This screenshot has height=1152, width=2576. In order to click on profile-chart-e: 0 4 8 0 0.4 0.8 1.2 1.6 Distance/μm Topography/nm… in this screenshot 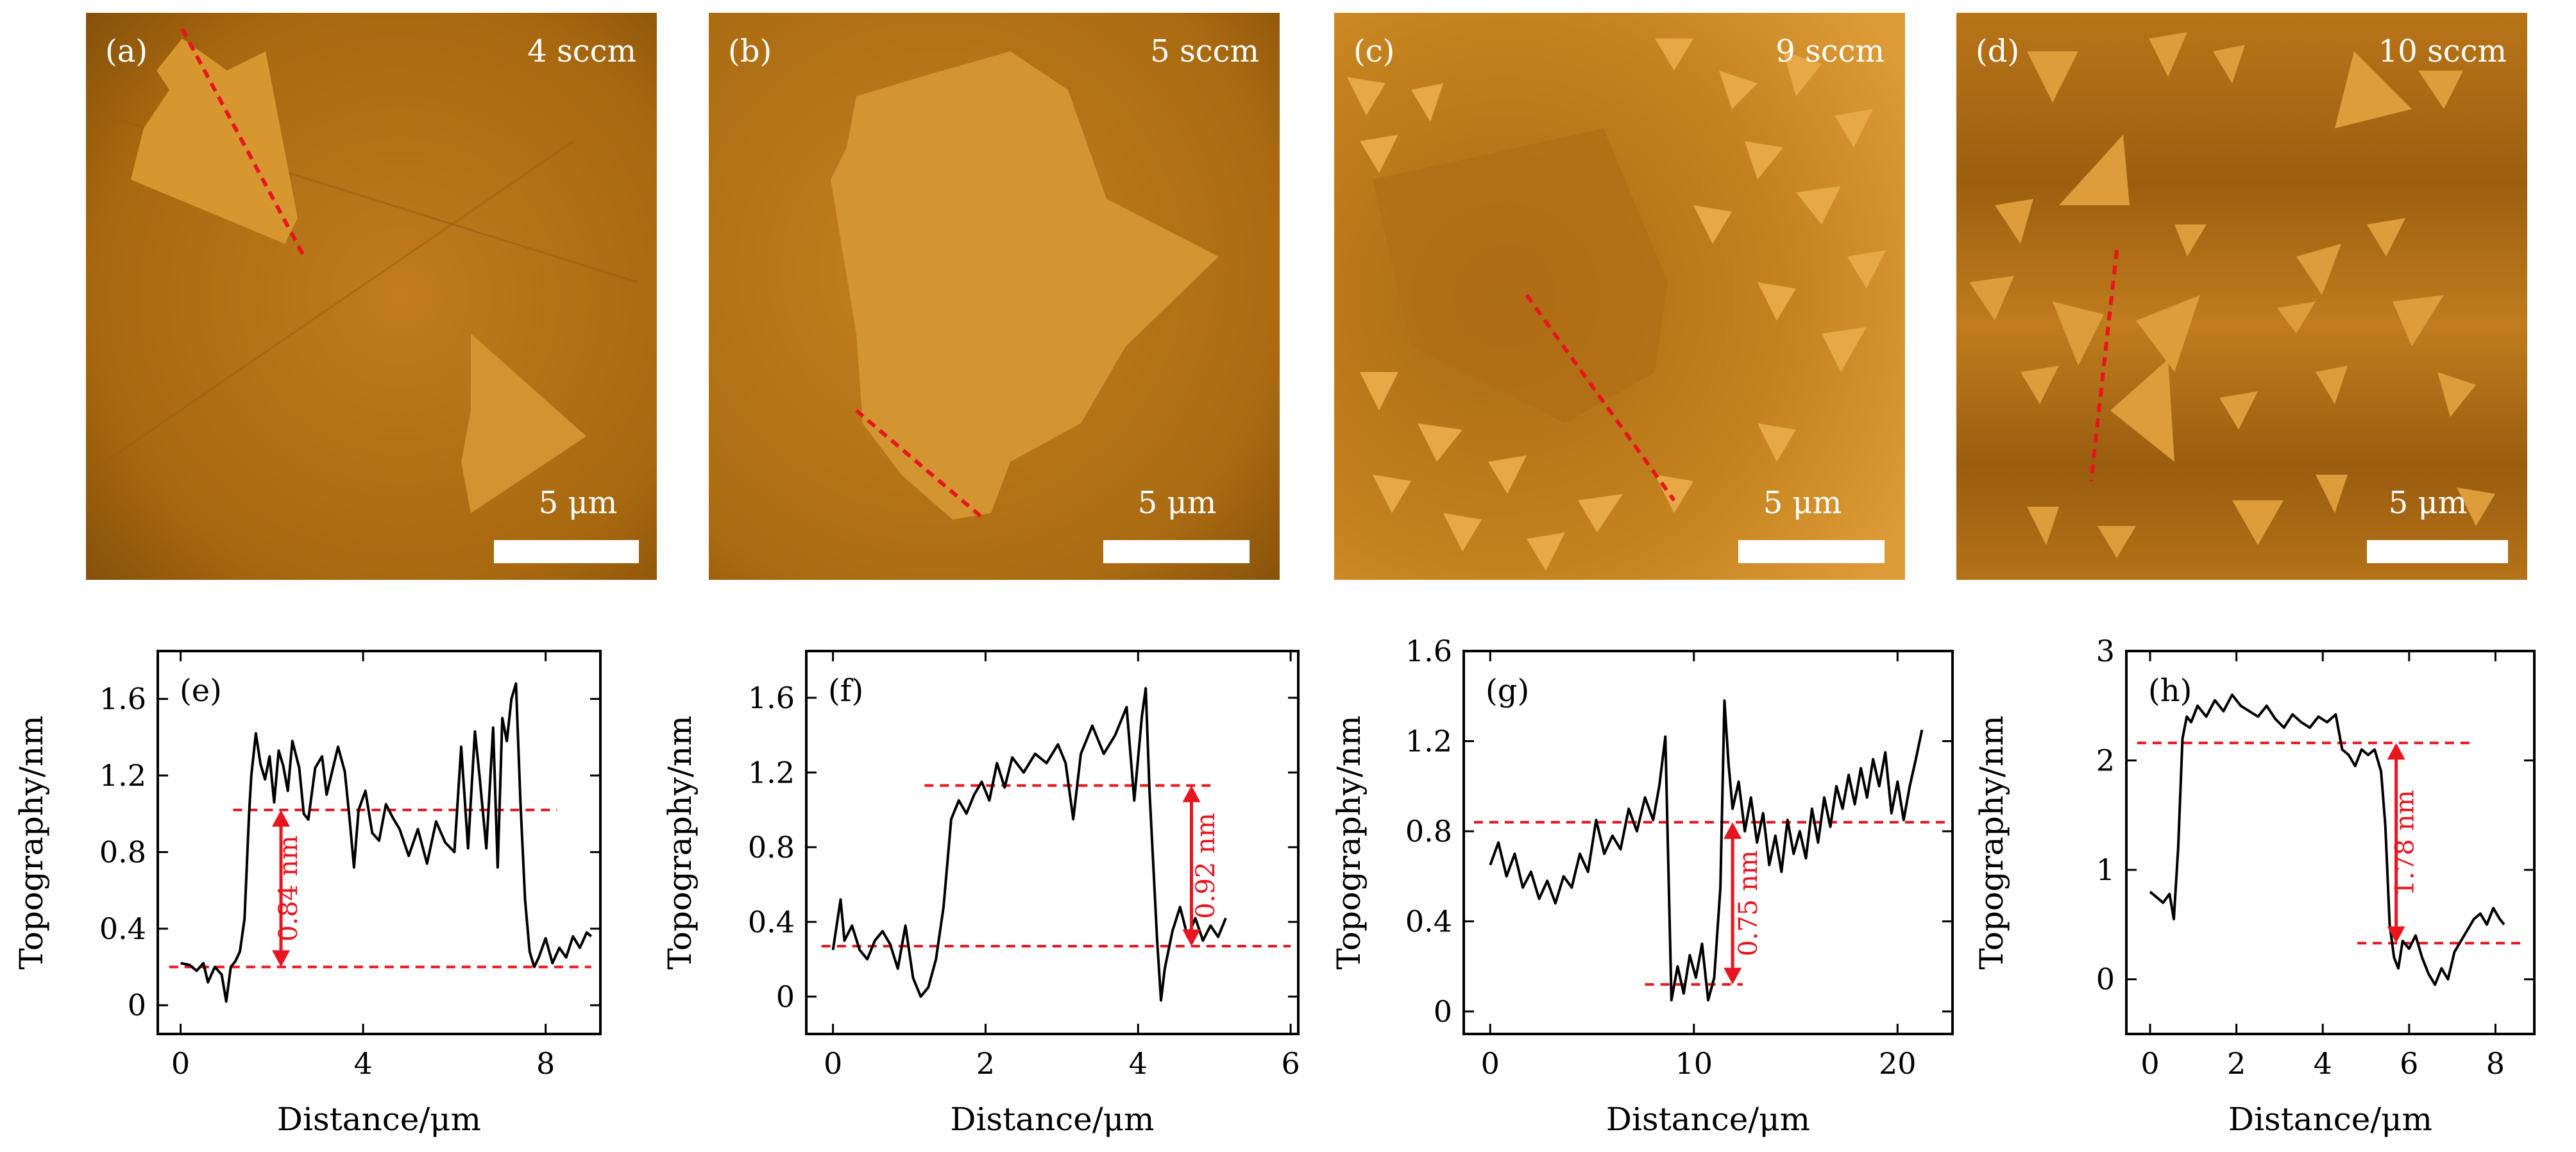, I will do `click(307, 894)`.